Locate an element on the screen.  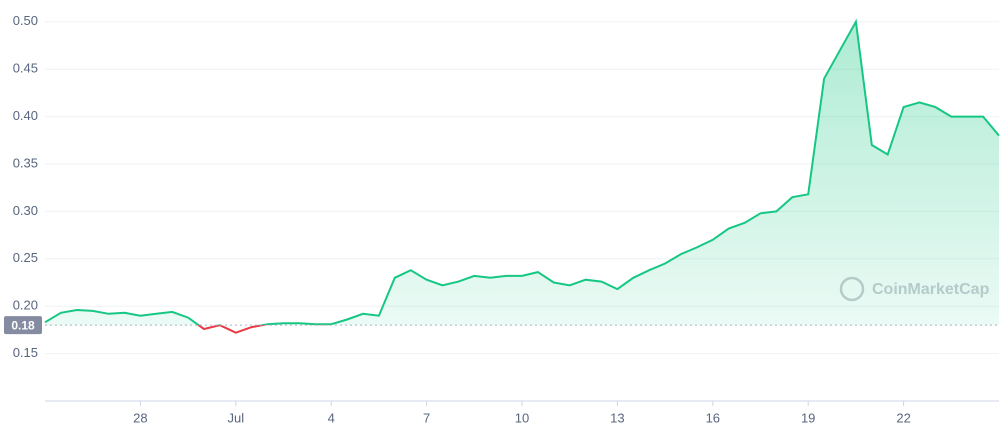
price-line-down is located at coordinates (264, 329).